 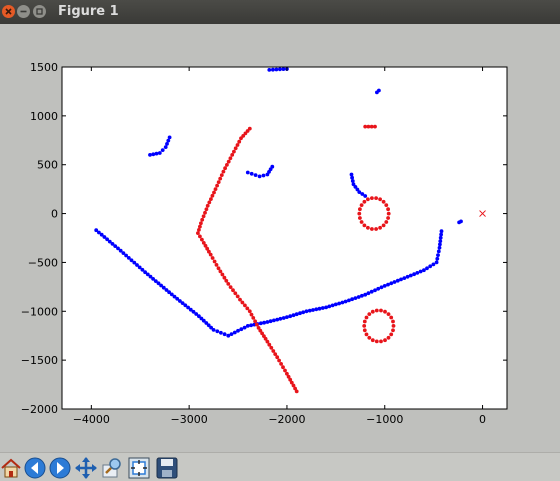 What do you see at coordinates (86, 468) in the screenshot?
I see `pan-button` at bounding box center [86, 468].